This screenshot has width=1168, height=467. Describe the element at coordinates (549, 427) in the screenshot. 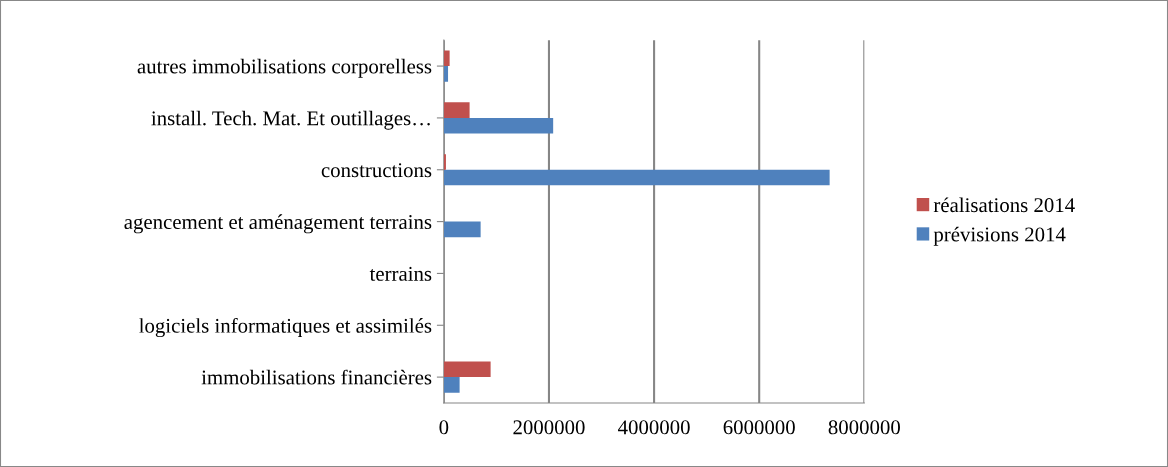

I see `x-tick-label: 2000000` at that location.